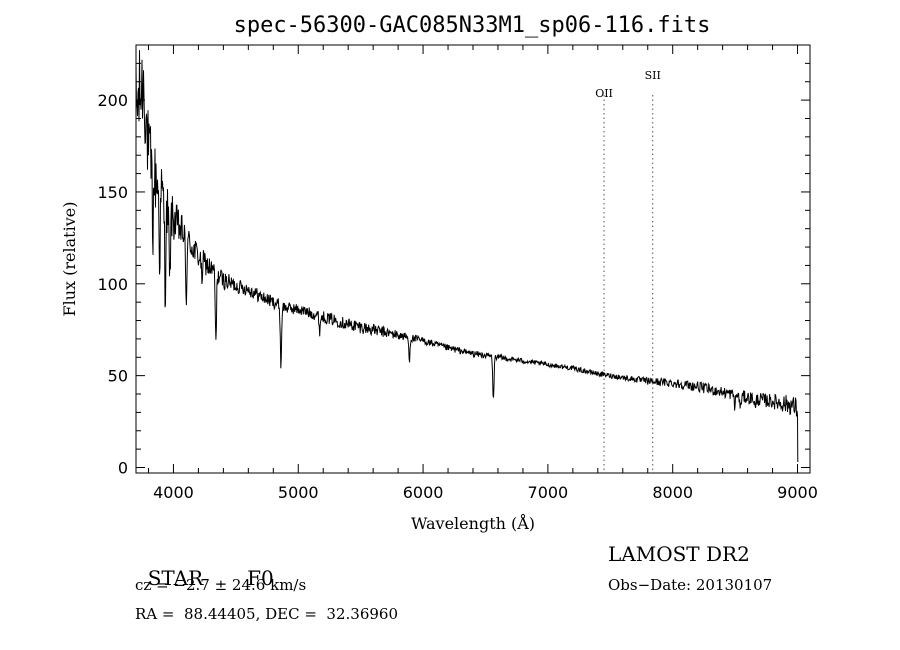 The image size is (900, 650). Describe the element at coordinates (298, 492) in the screenshot. I see `x-tick-label: 5000` at that location.